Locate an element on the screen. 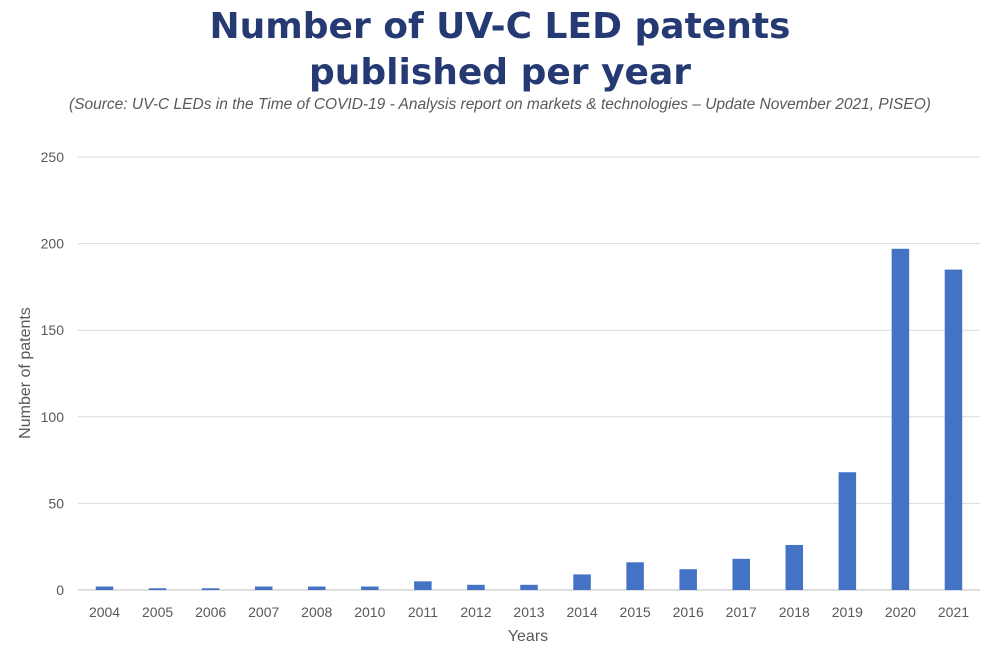  x-tick-label: 2012 is located at coordinates (475, 612).